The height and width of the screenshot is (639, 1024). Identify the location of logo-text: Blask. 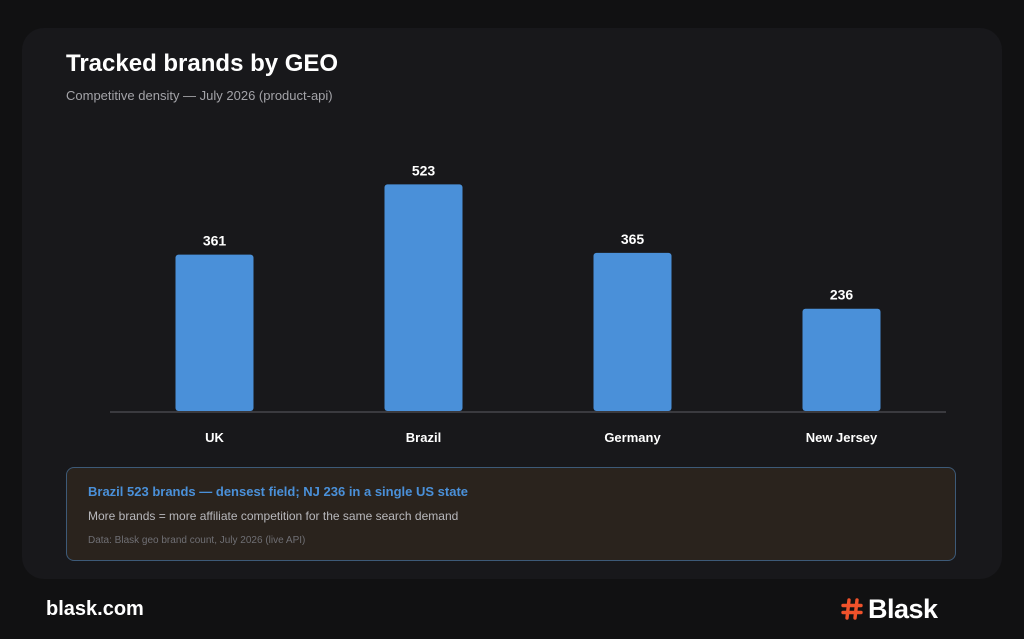
(903, 608).